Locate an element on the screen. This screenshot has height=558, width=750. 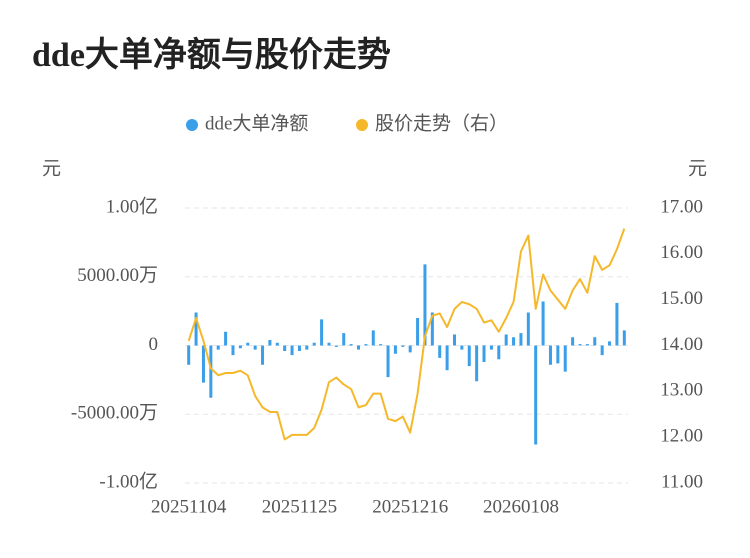
y2-tick-label: 13.00 is located at coordinates (681, 390).